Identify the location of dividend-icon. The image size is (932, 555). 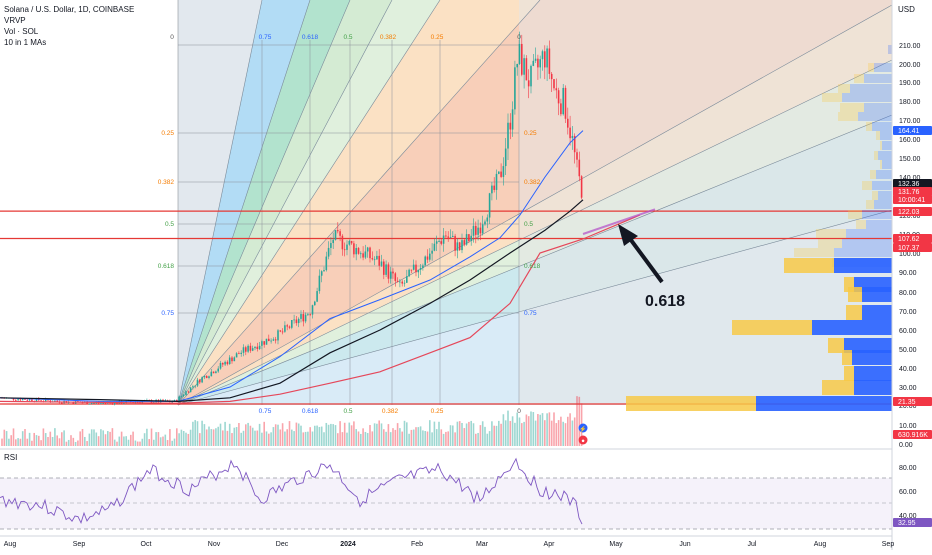
(583, 428).